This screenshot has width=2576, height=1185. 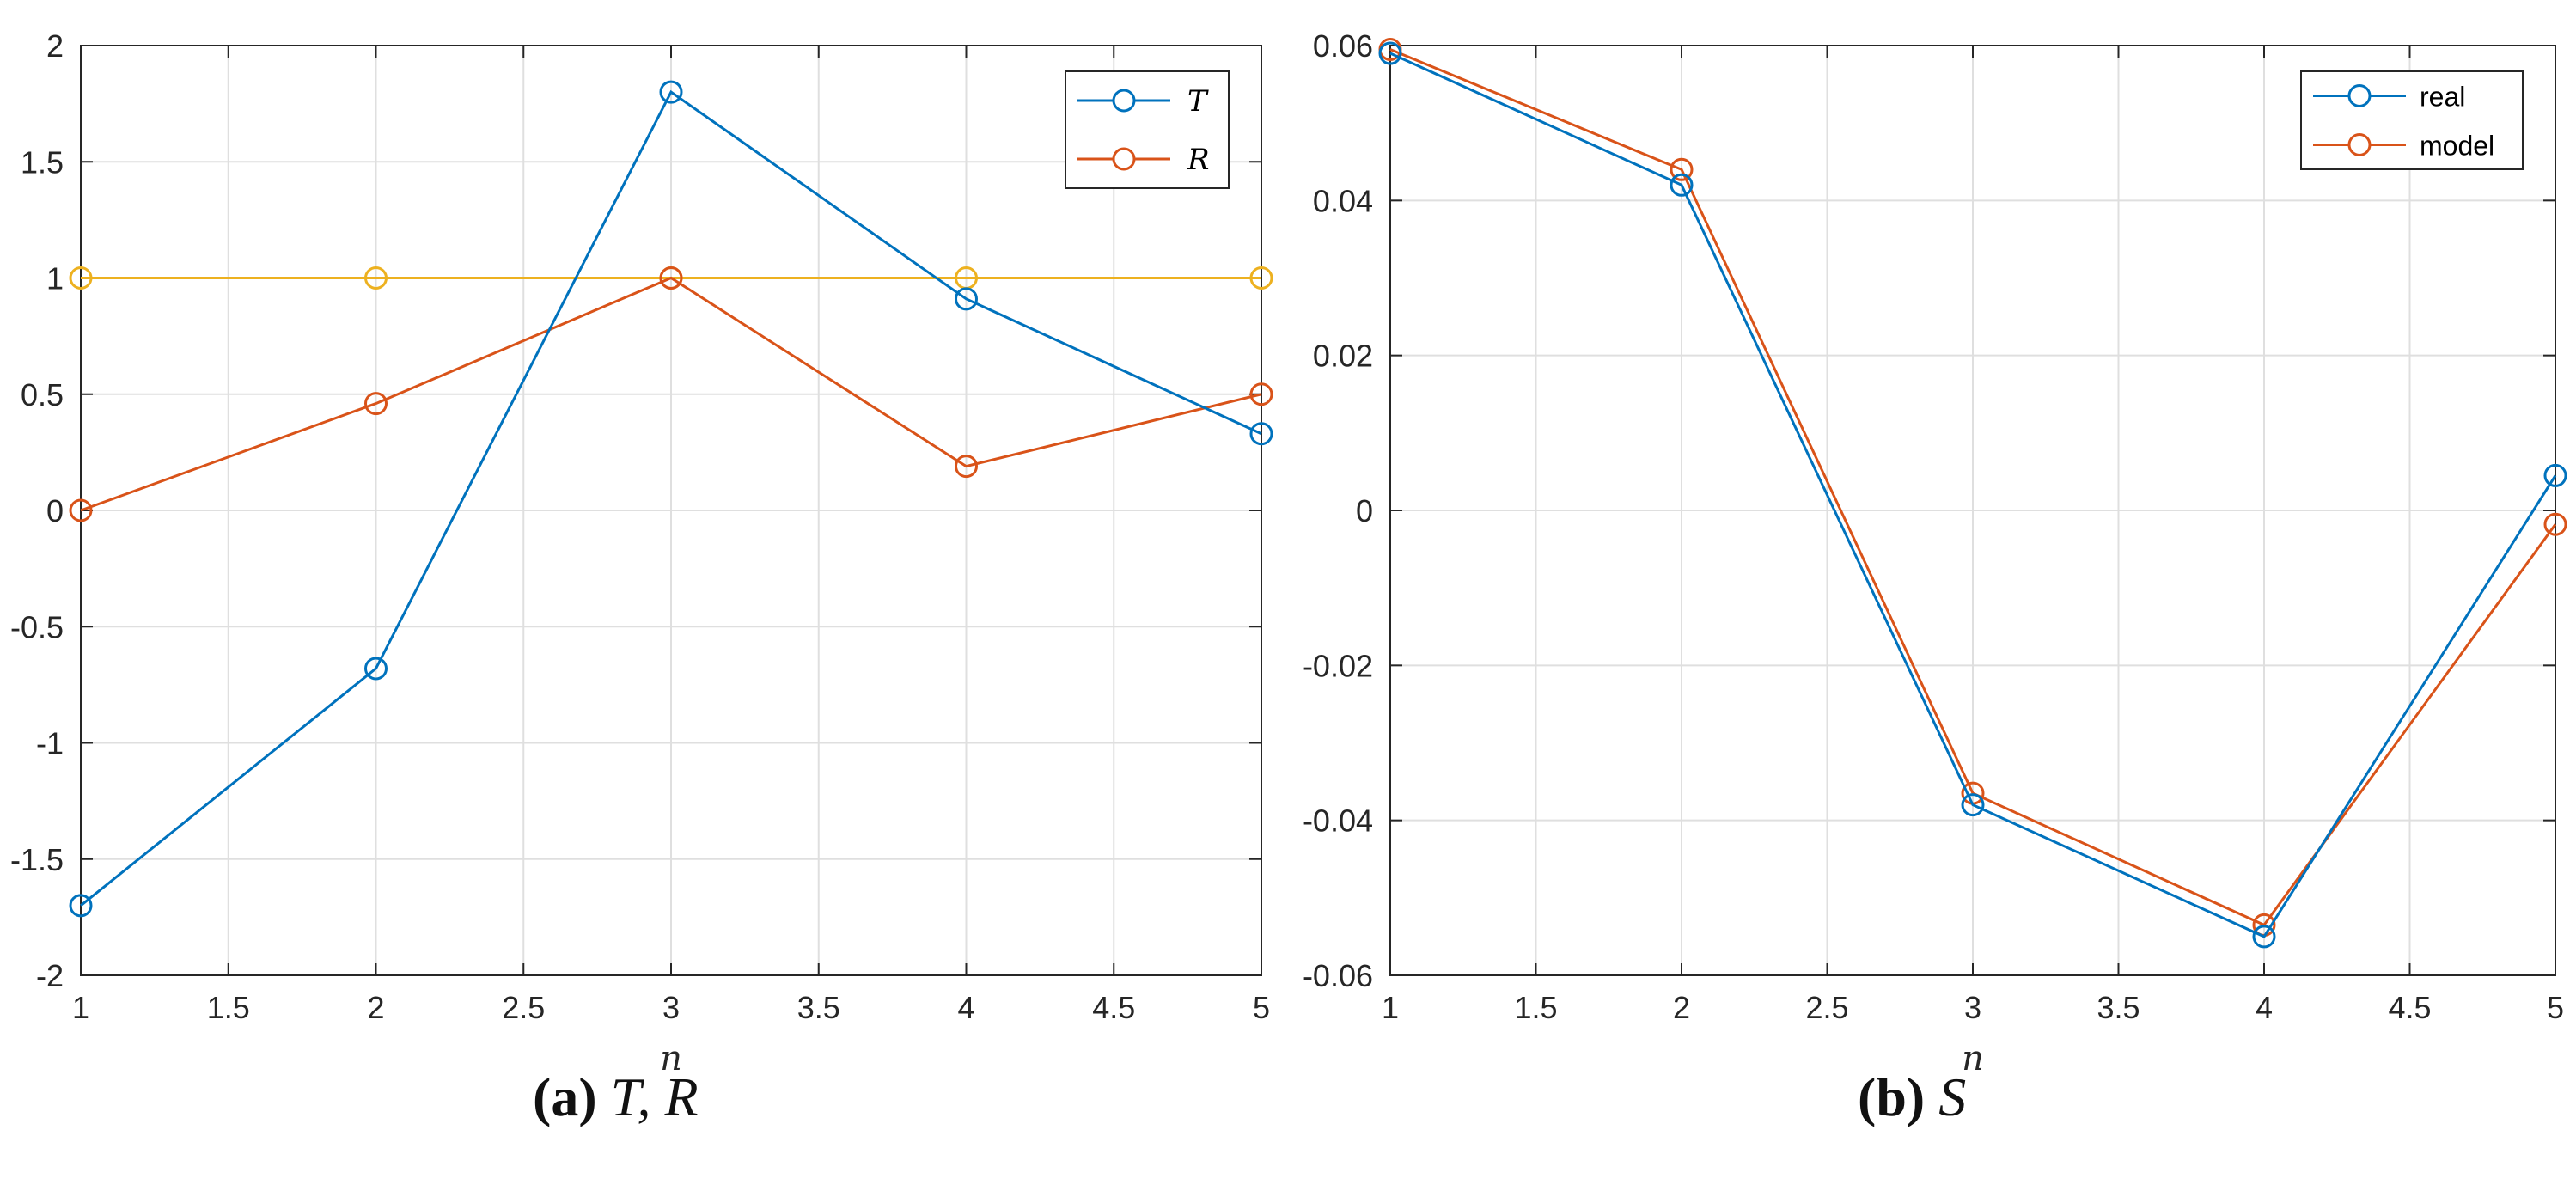 I want to click on caption-a-label: (a), so click(x=565, y=1096).